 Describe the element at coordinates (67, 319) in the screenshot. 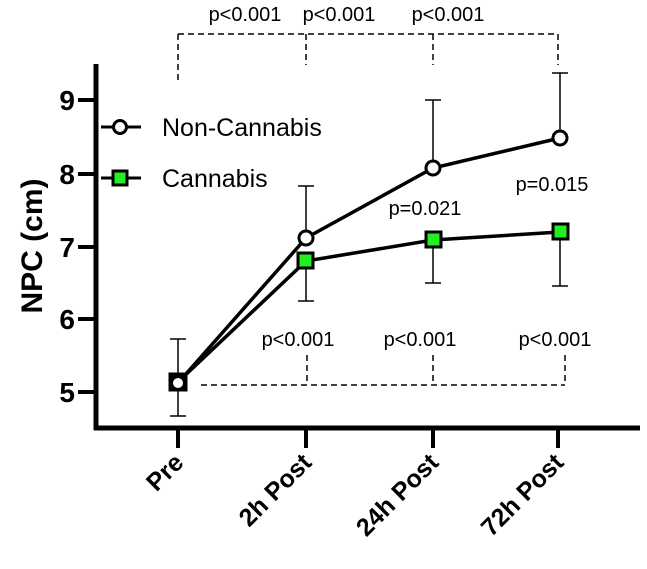

I see `y-tick-label: 6` at that location.